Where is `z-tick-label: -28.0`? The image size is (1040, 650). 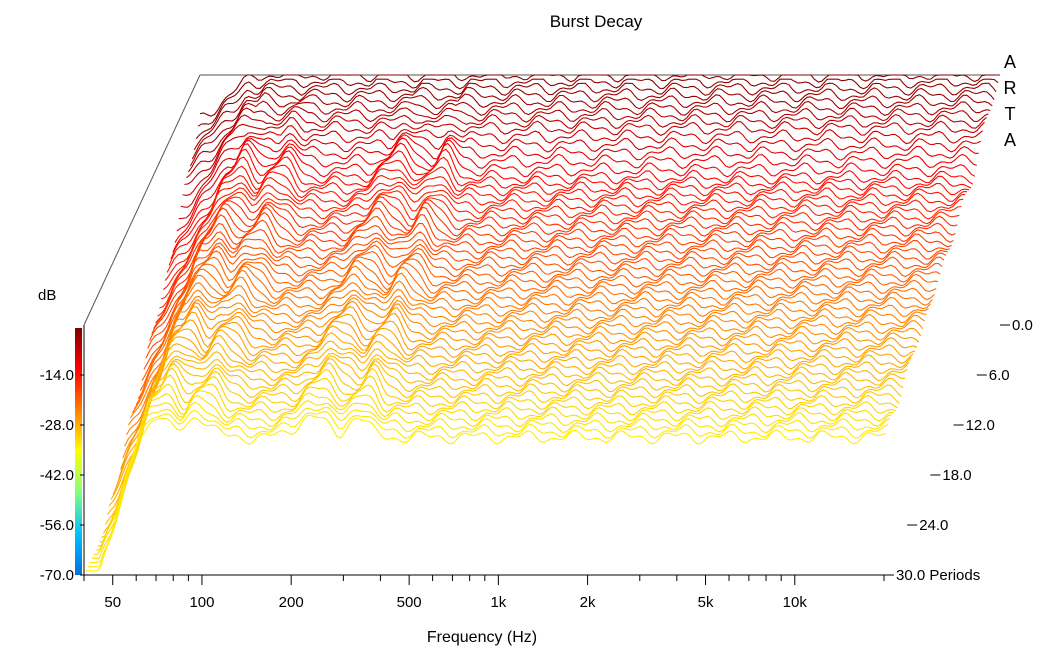 z-tick-label: -28.0 is located at coordinates (57, 425).